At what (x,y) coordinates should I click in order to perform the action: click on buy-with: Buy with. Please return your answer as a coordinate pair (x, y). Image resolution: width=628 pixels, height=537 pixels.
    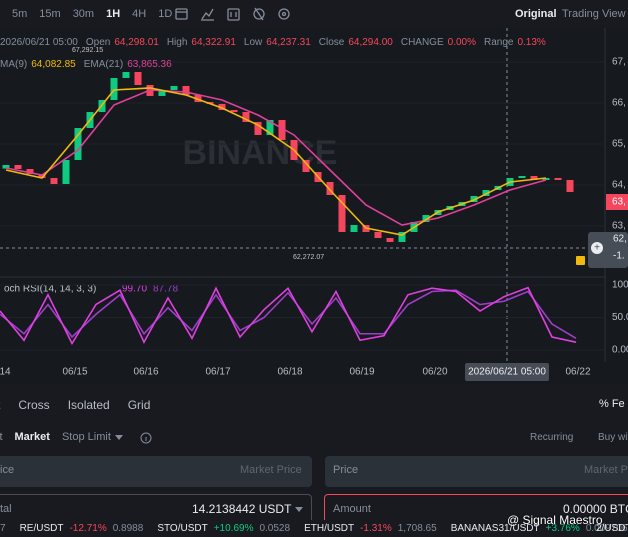
    Looking at the image, I should click on (613, 437).